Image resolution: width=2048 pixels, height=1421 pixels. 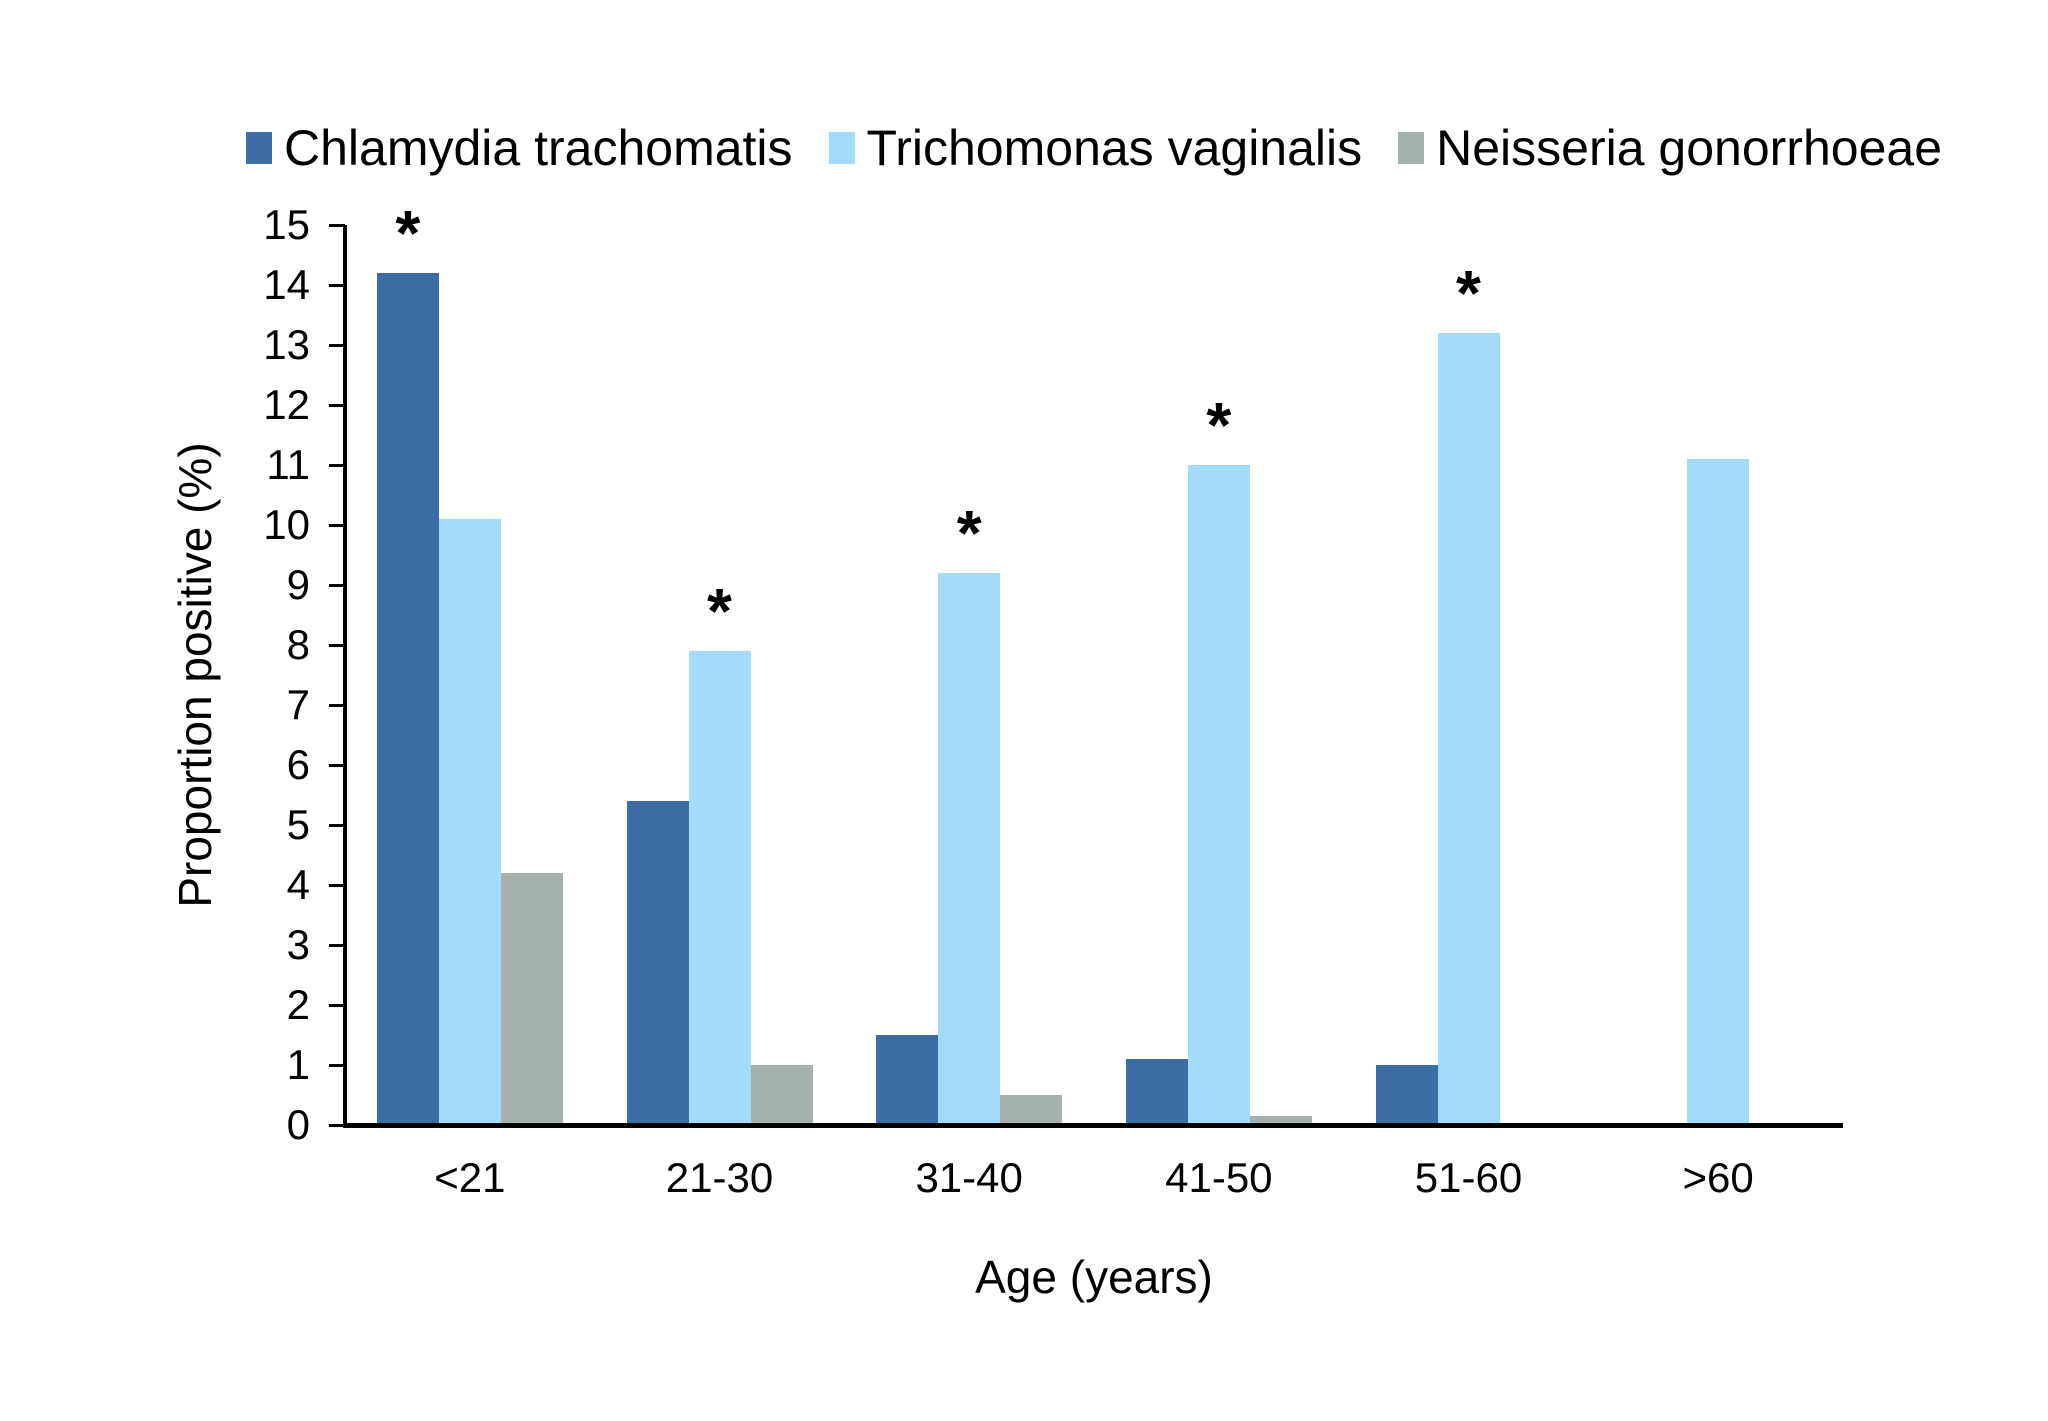 I want to click on x-axis-line, so click(x=1093, y=1125).